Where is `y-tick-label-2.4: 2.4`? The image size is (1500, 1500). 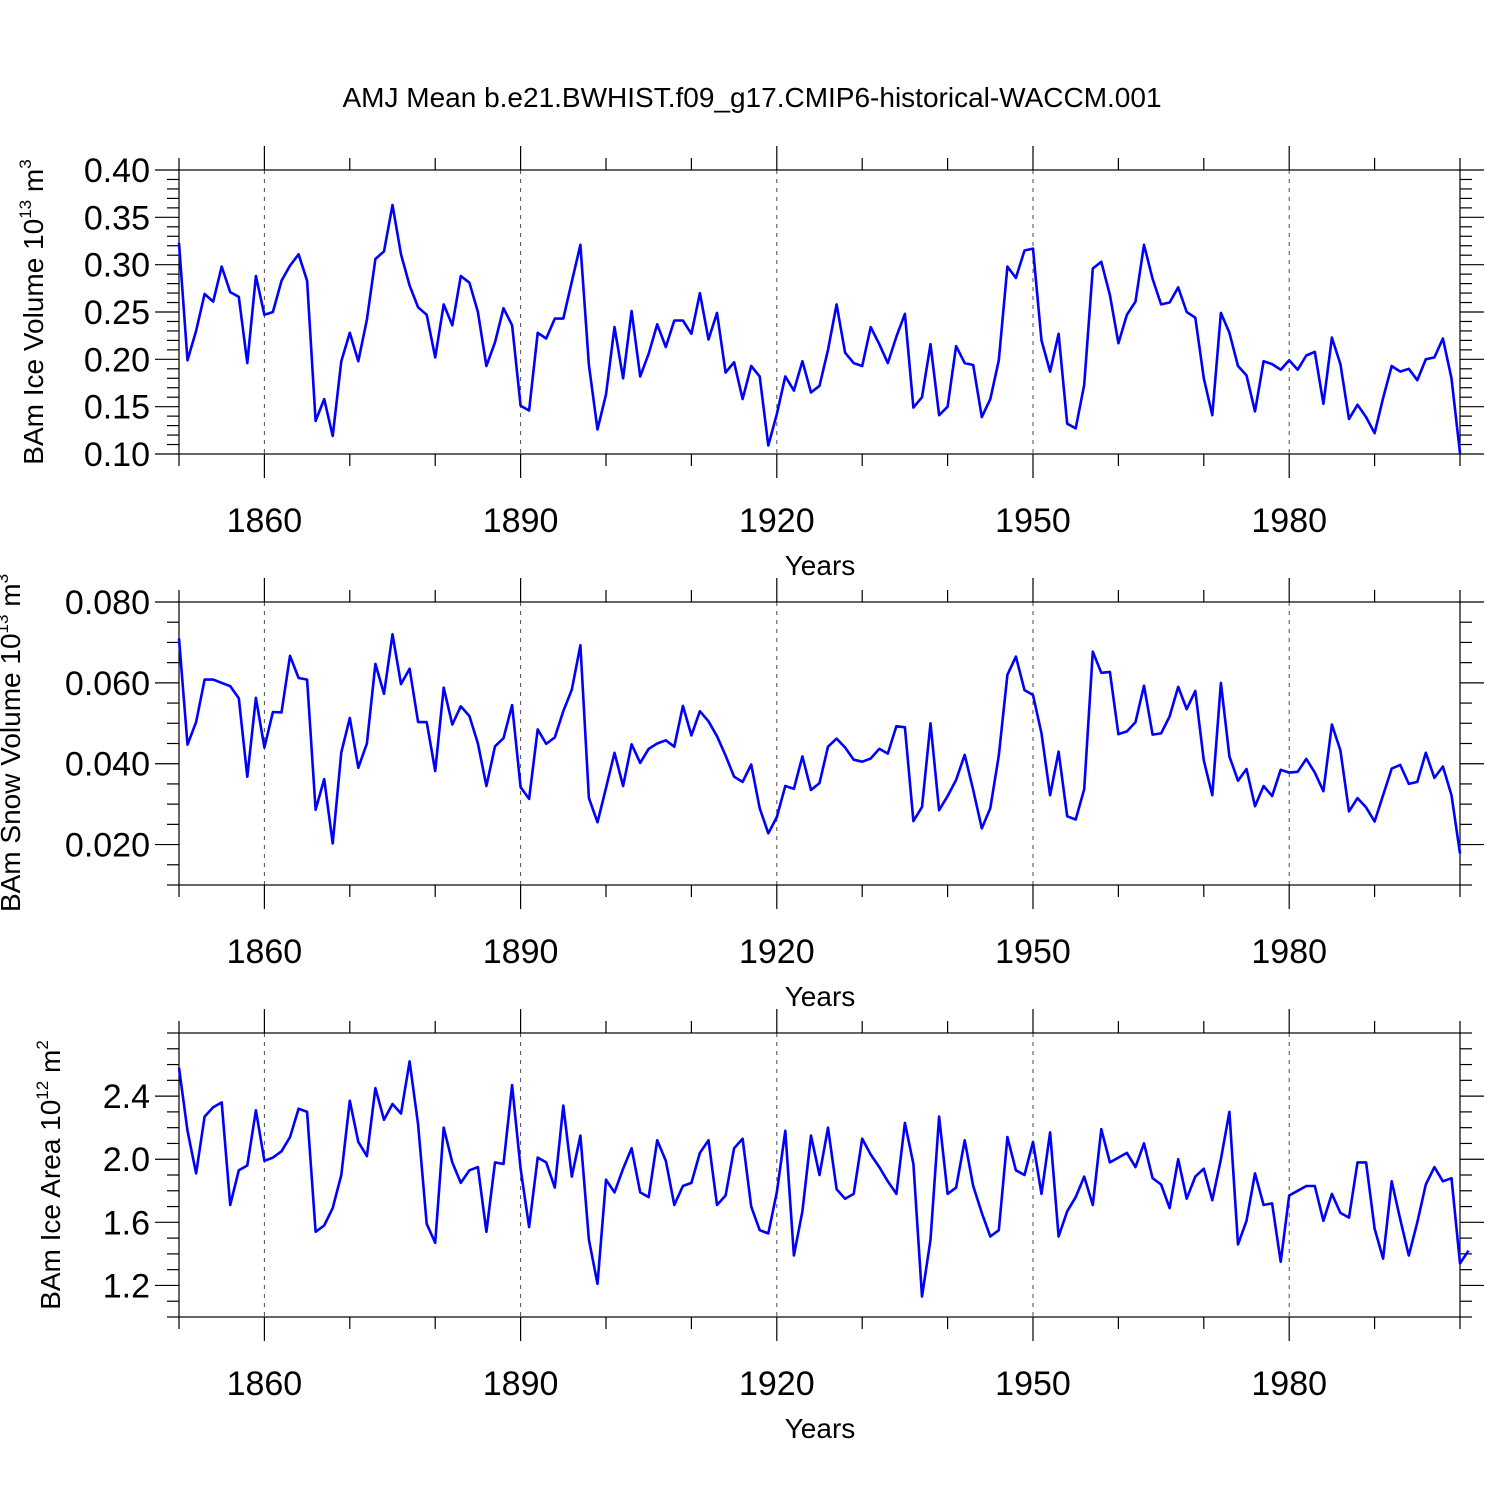
y-tick-label-2.4: 2.4 is located at coordinates (126, 1097).